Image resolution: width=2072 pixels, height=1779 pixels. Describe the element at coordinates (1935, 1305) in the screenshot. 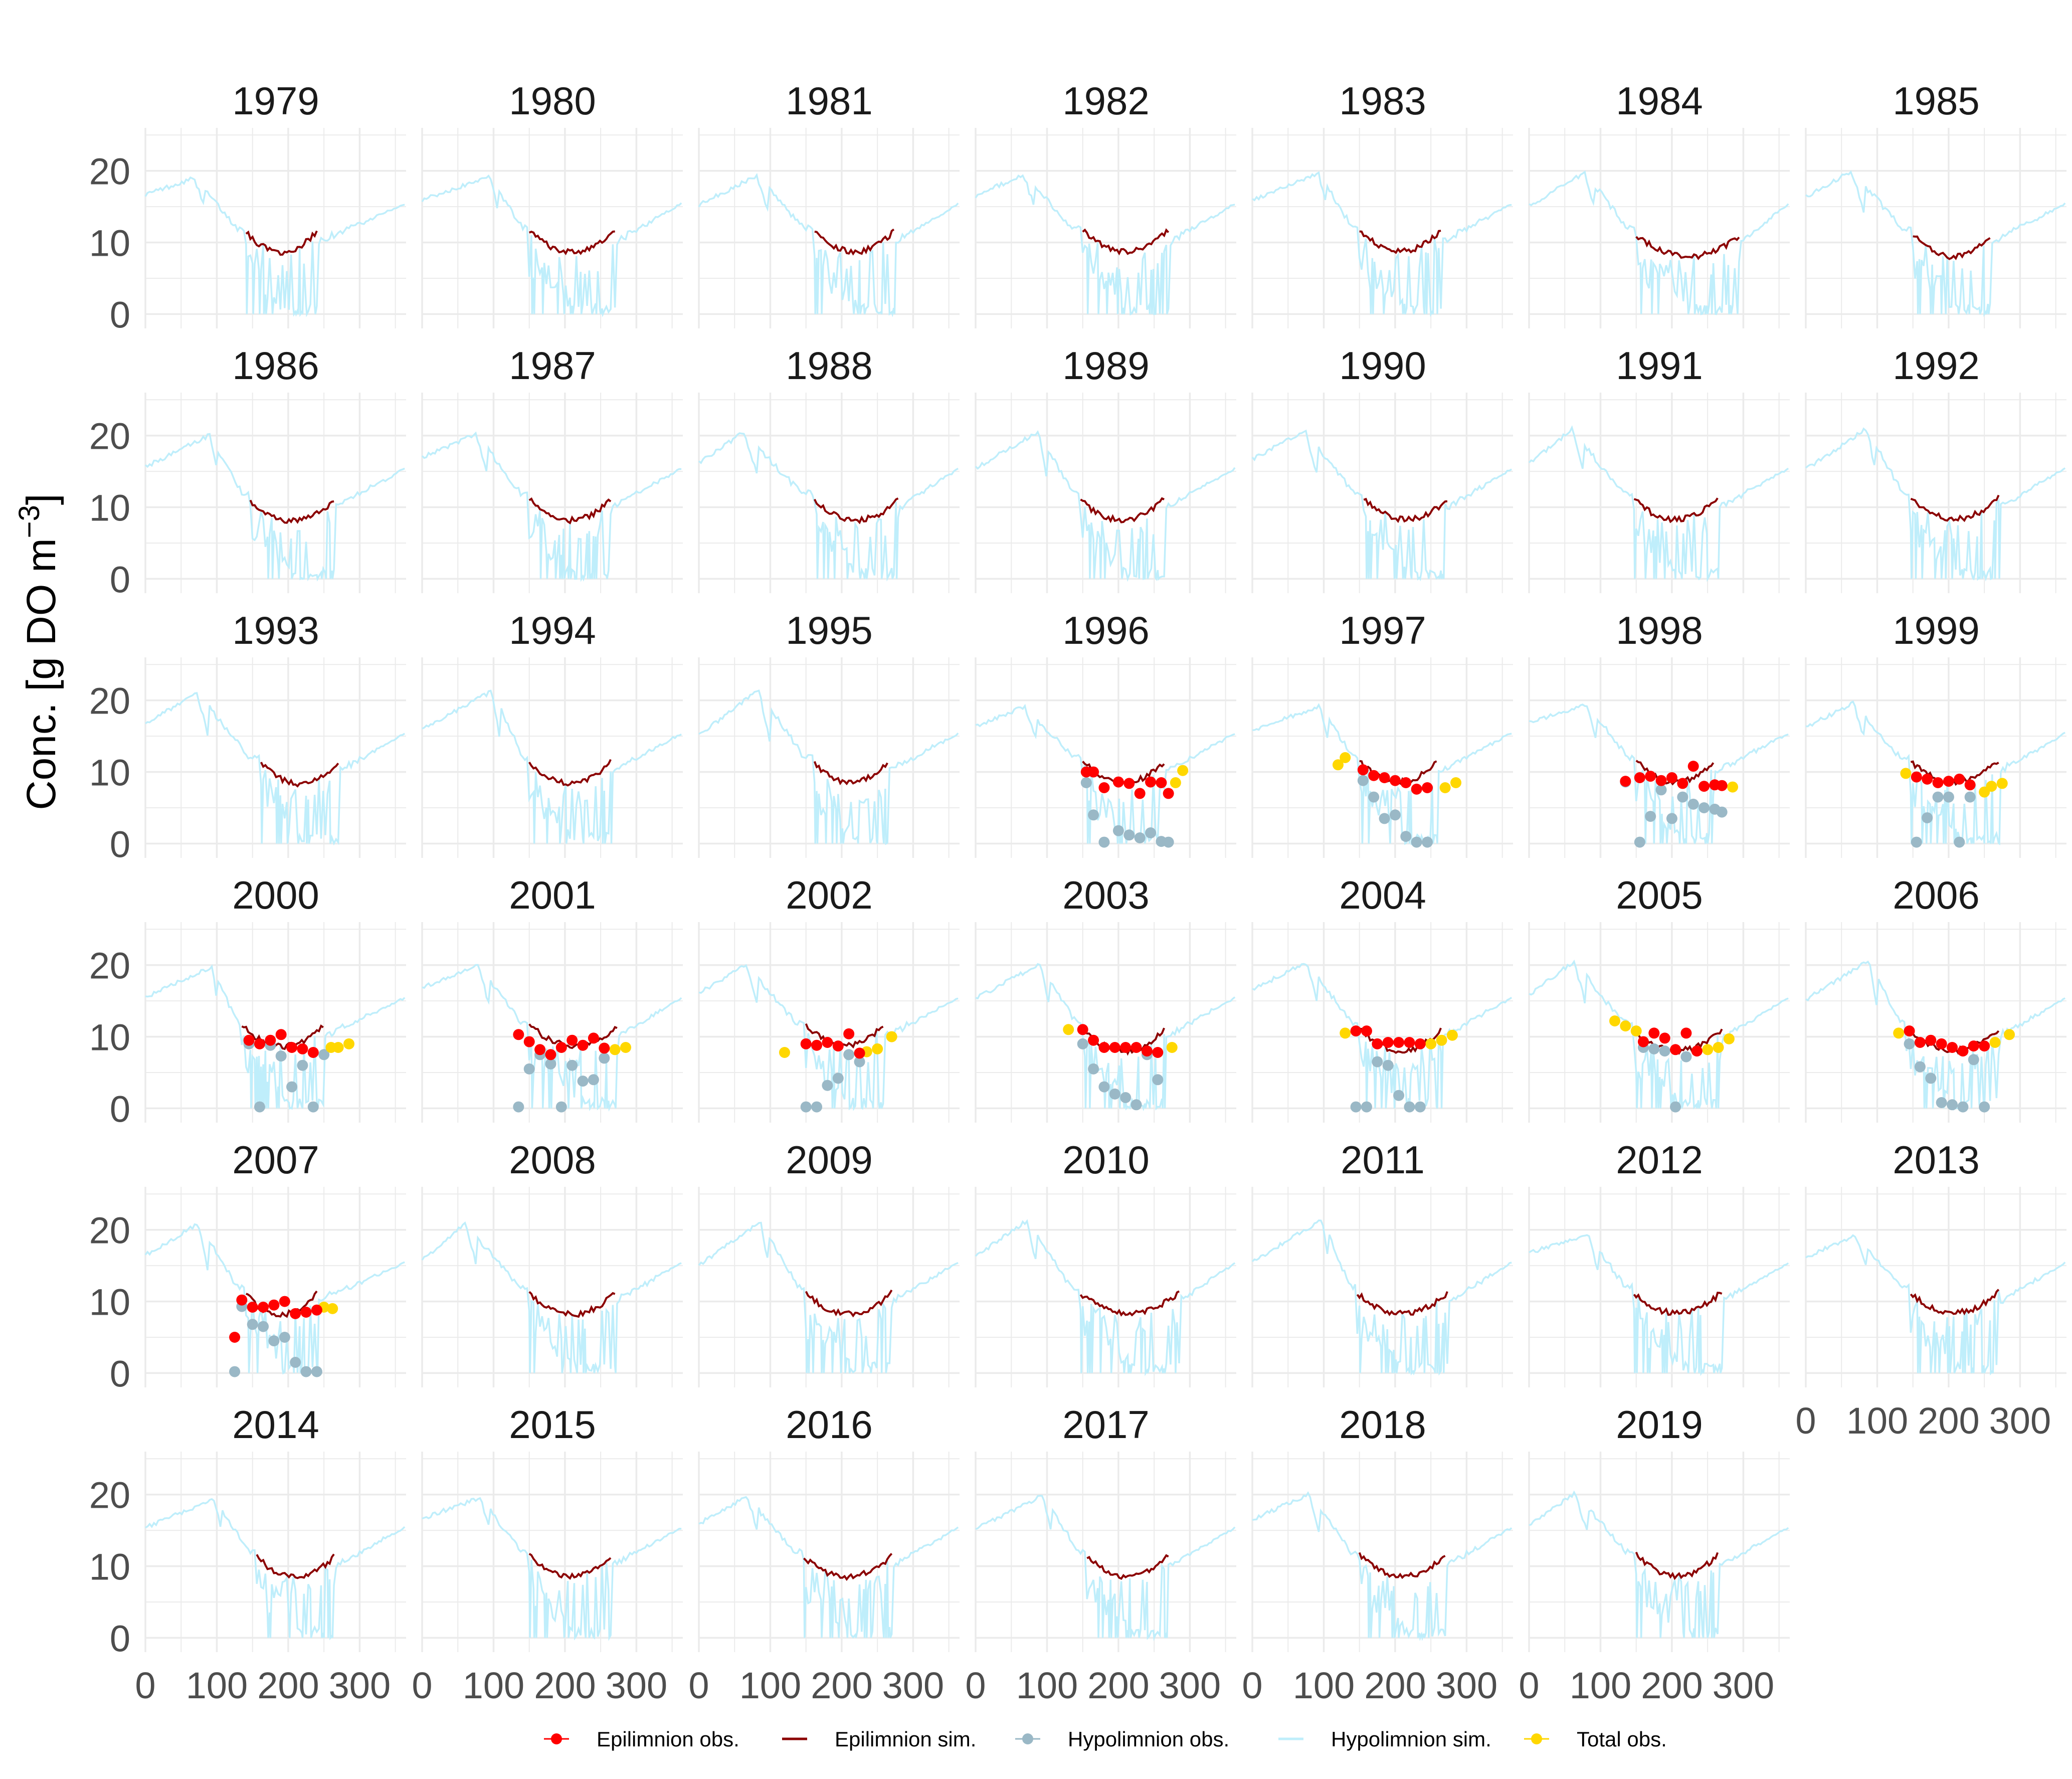

I see `hypolimnion-sim-line-2013` at that location.